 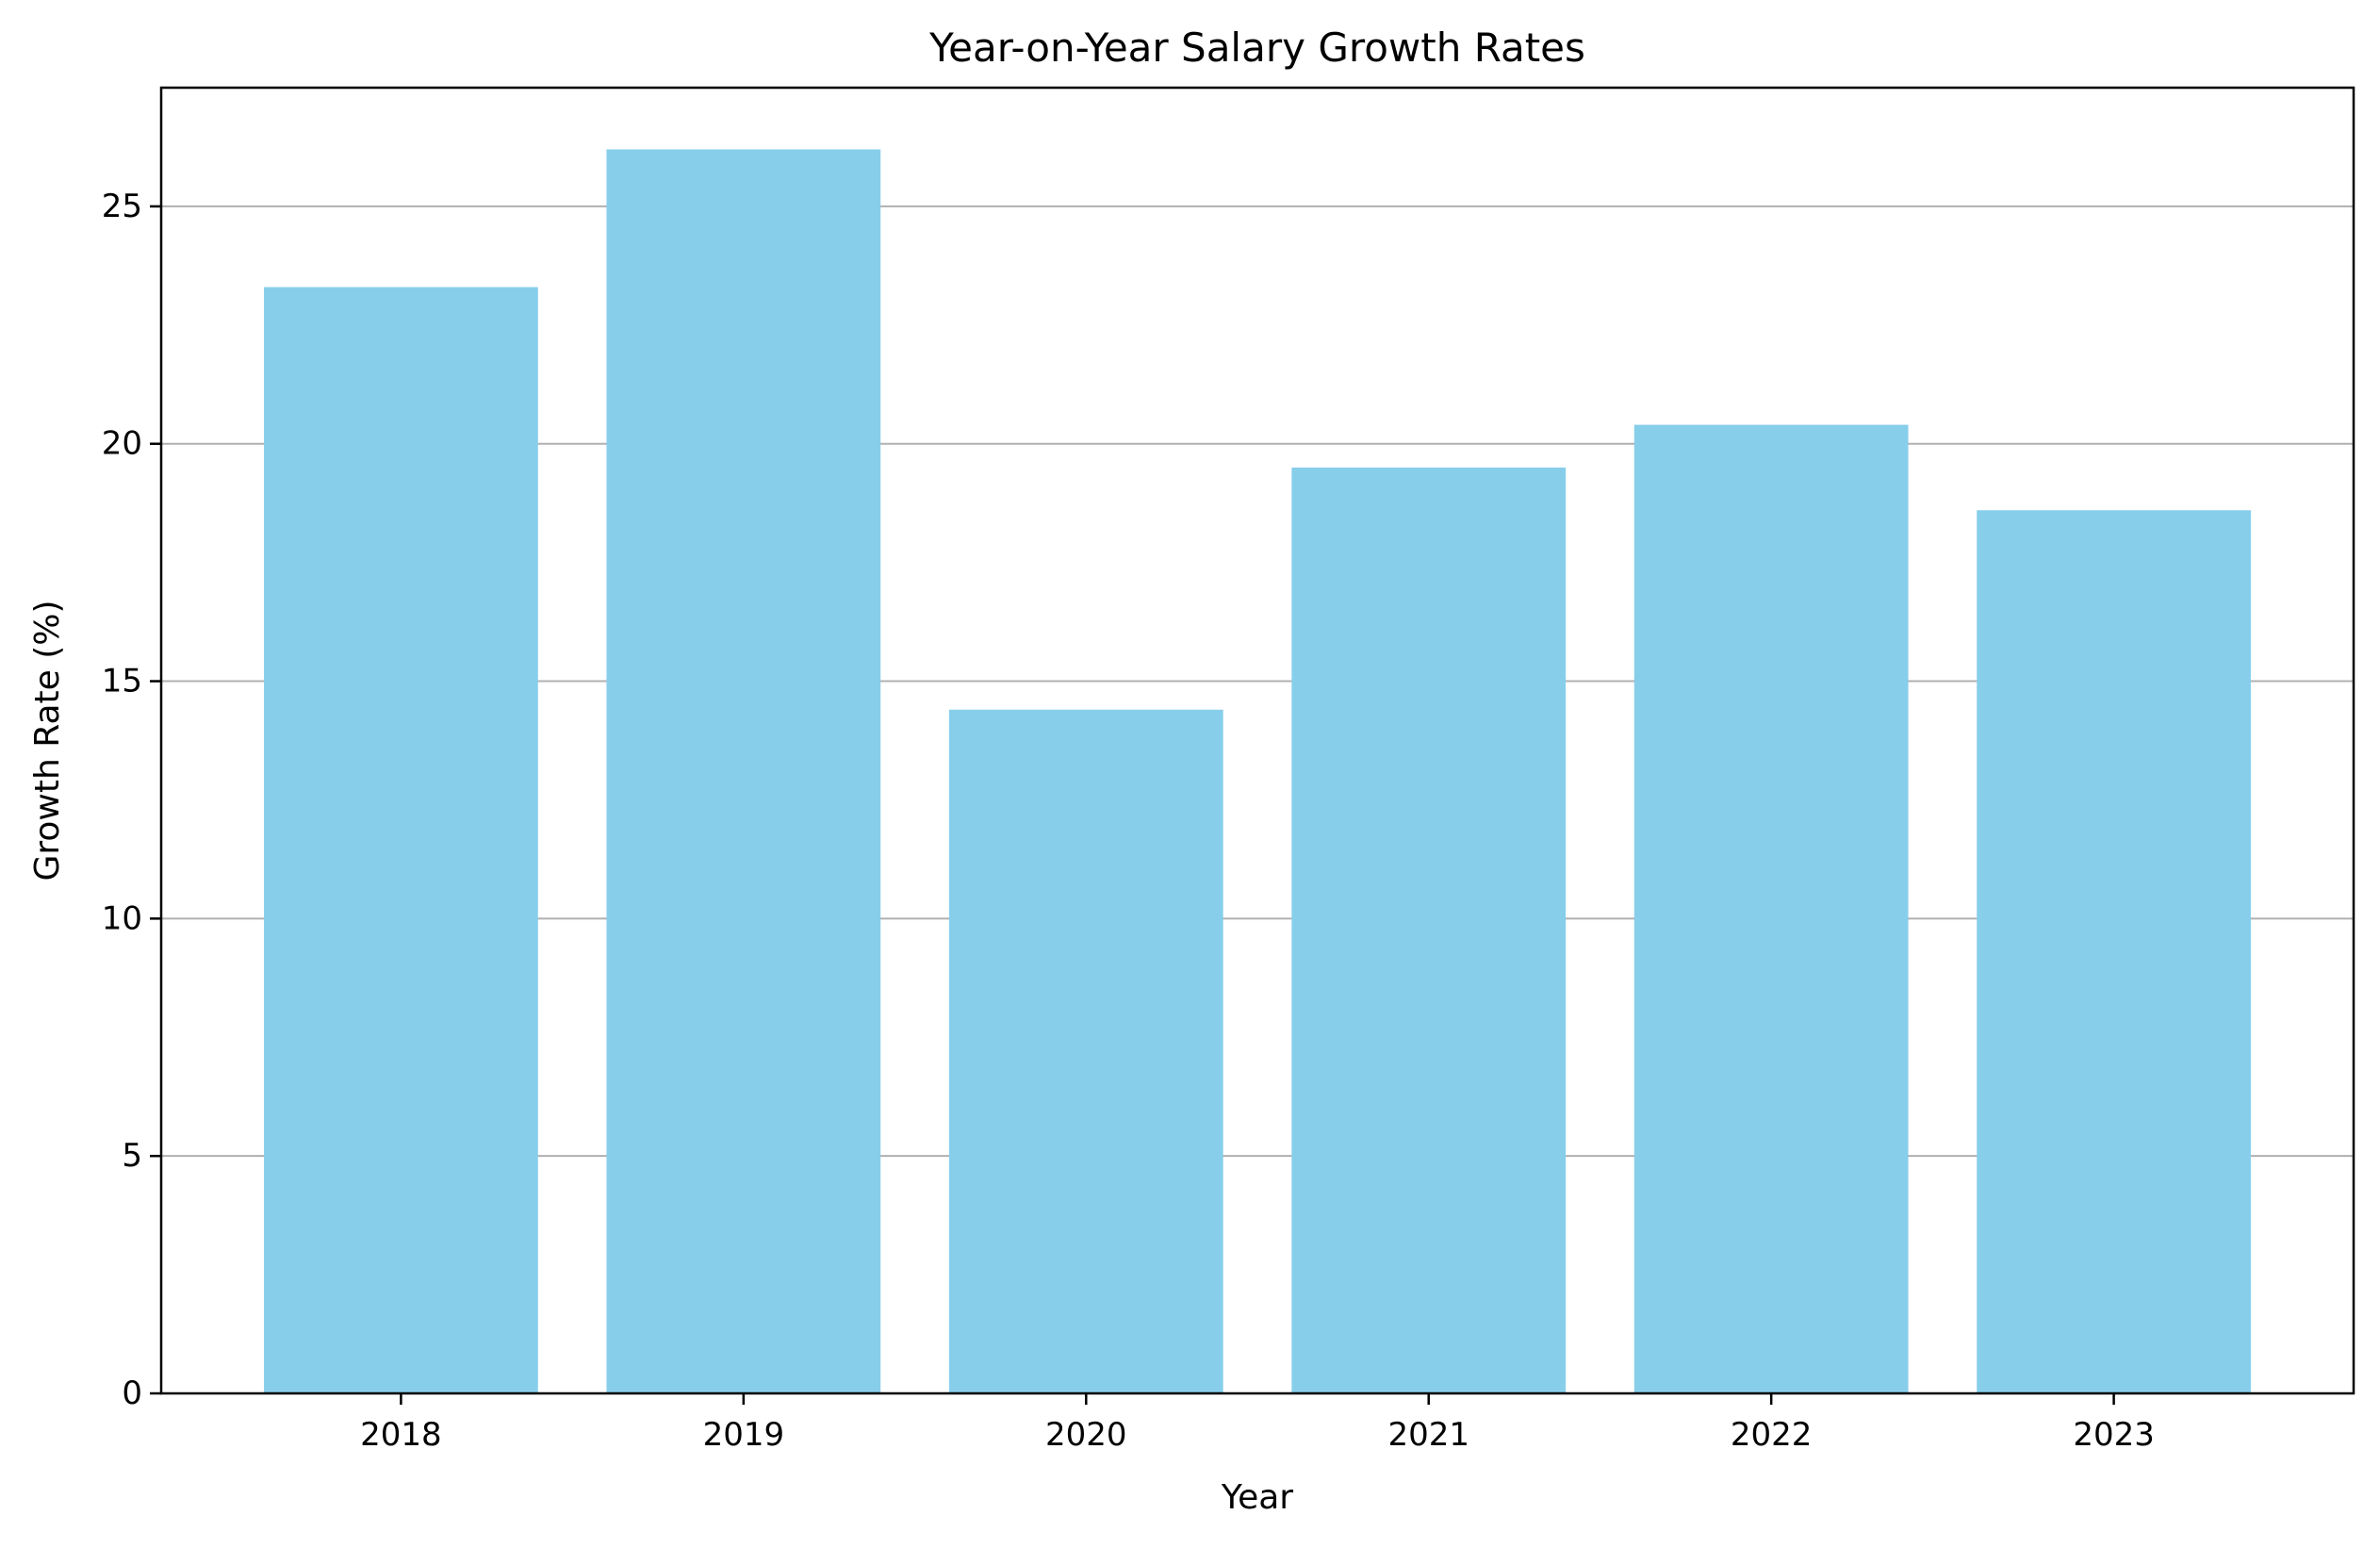 What do you see at coordinates (1256, 48) in the screenshot?
I see `chart-title: Year-on-Year Salary Growth Rates` at bounding box center [1256, 48].